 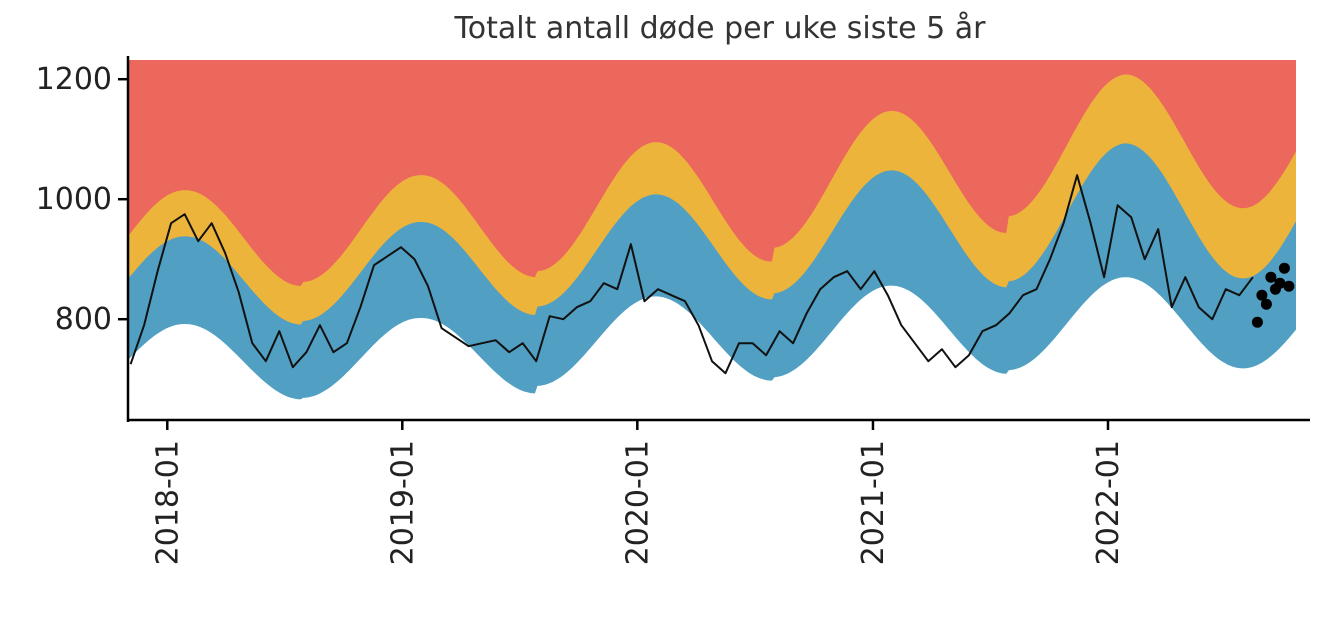 I want to click on x-tick-label-0: 2018-01, so click(x=167, y=502).